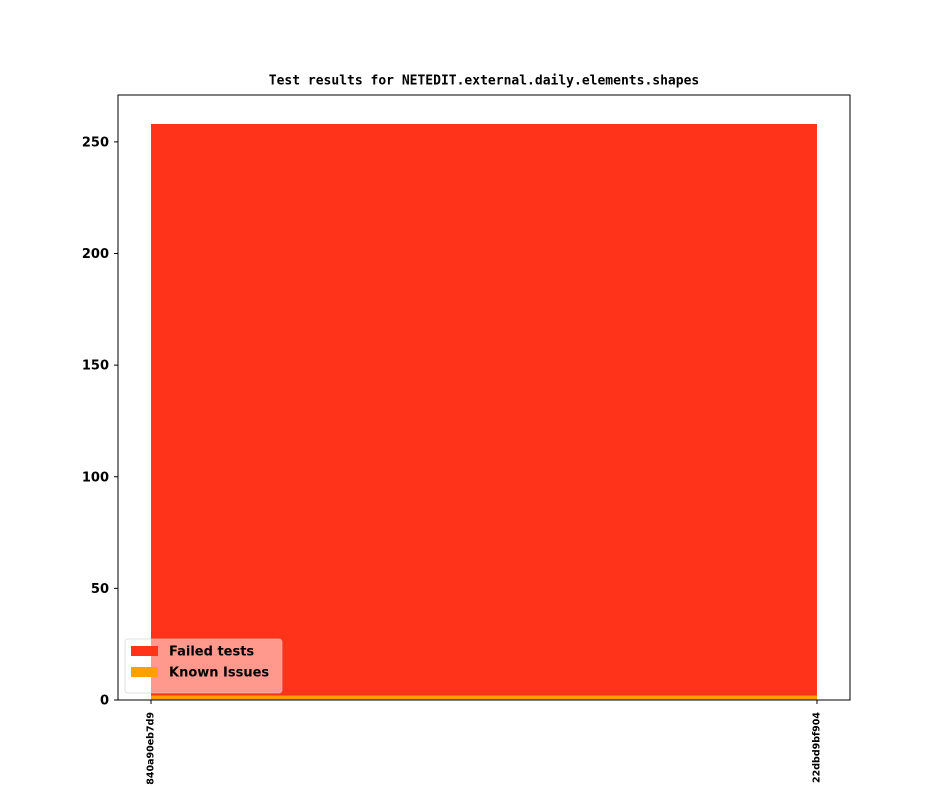 The height and width of the screenshot is (787, 944). Describe the element at coordinates (211, 652) in the screenshot. I see `legend-label: Failed tests` at that location.